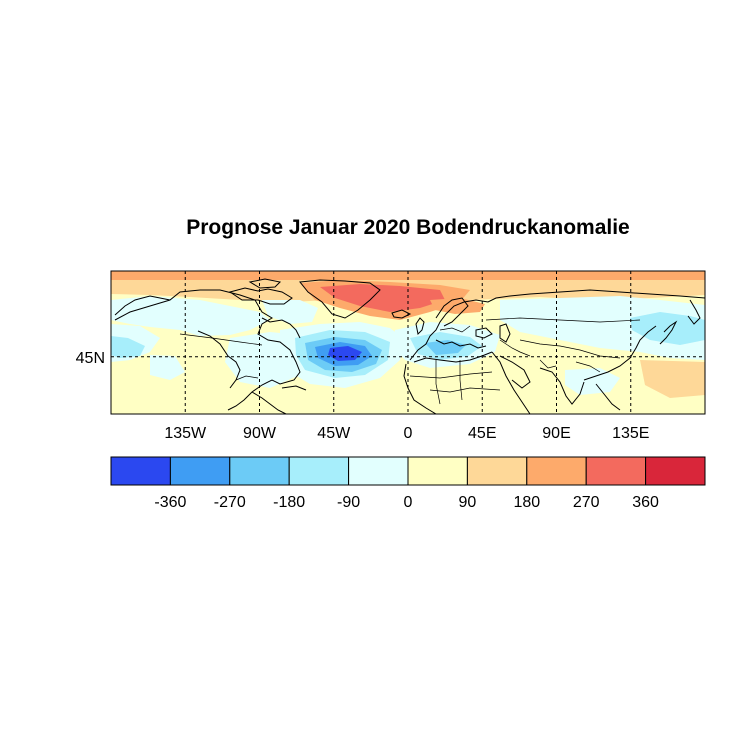  I want to click on border-russia-south, so click(563, 320).